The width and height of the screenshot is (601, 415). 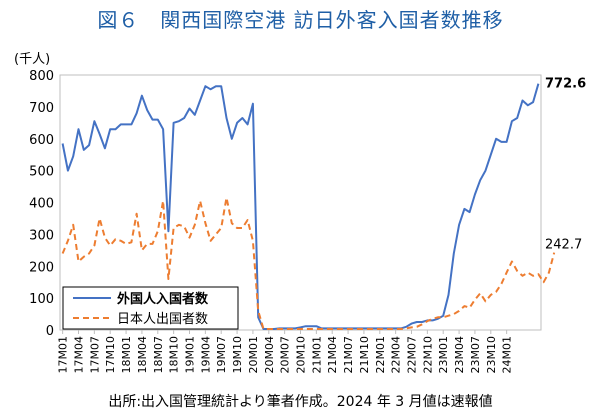 What do you see at coordinates (285, 355) in the screenshot?
I see `x-tick-label: 20M07` at bounding box center [285, 355].